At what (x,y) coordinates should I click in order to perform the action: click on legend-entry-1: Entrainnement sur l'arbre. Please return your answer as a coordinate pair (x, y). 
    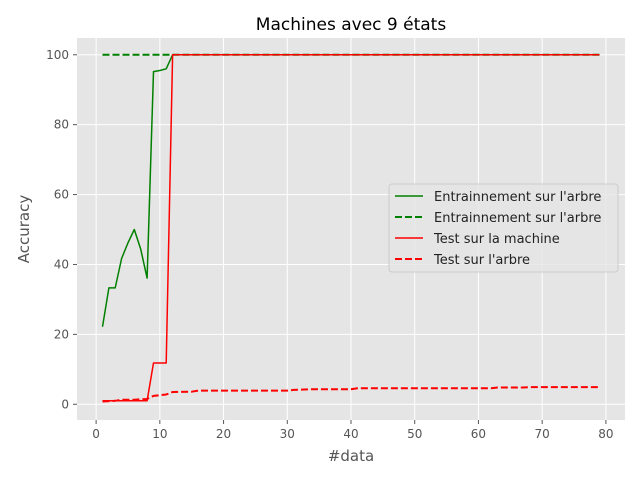
    Looking at the image, I should click on (517, 197).